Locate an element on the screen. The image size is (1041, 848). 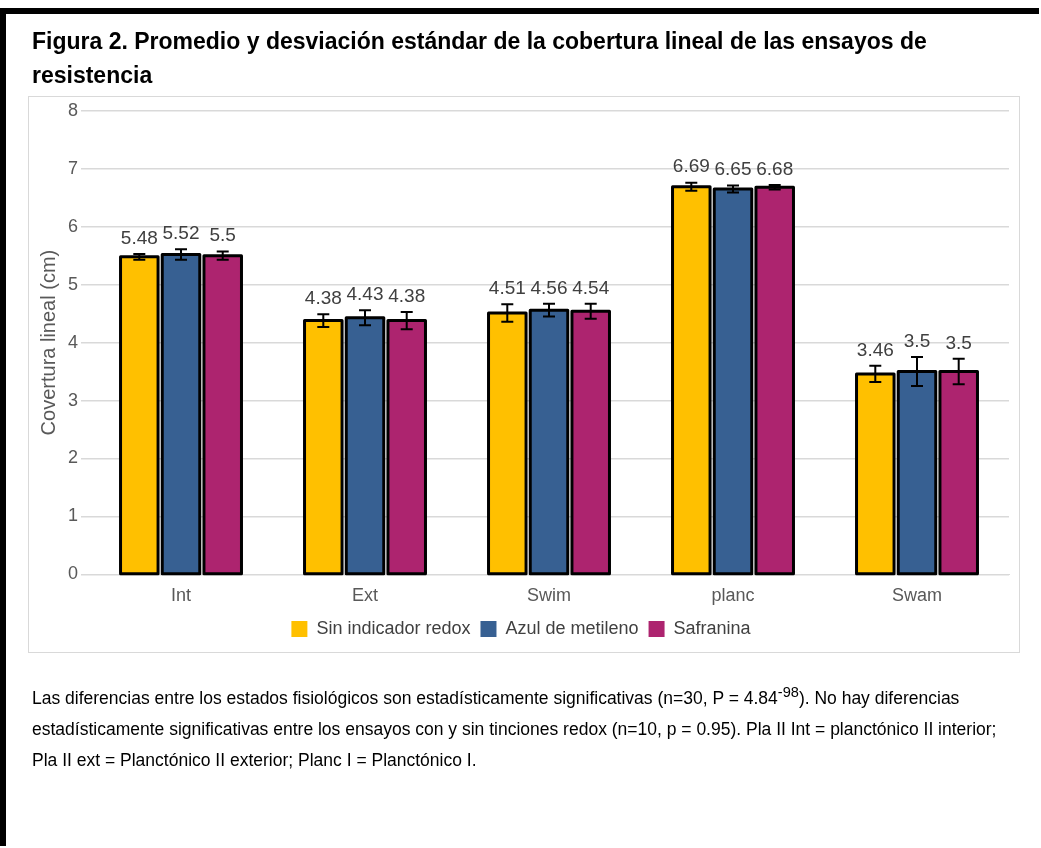
legend-label: Azul de metileno is located at coordinates (572, 627).